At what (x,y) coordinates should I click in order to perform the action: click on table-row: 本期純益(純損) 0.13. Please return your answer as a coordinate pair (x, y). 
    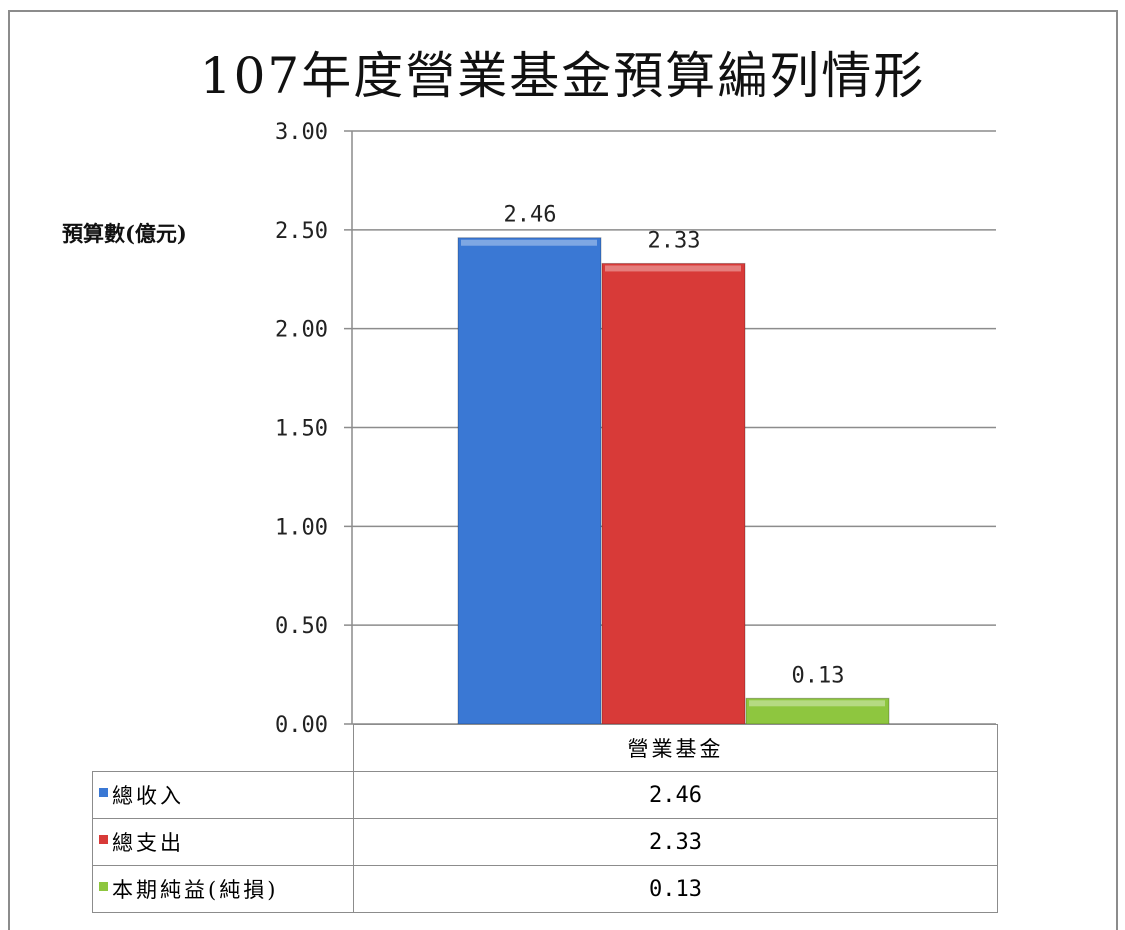
    Looking at the image, I should click on (545, 889).